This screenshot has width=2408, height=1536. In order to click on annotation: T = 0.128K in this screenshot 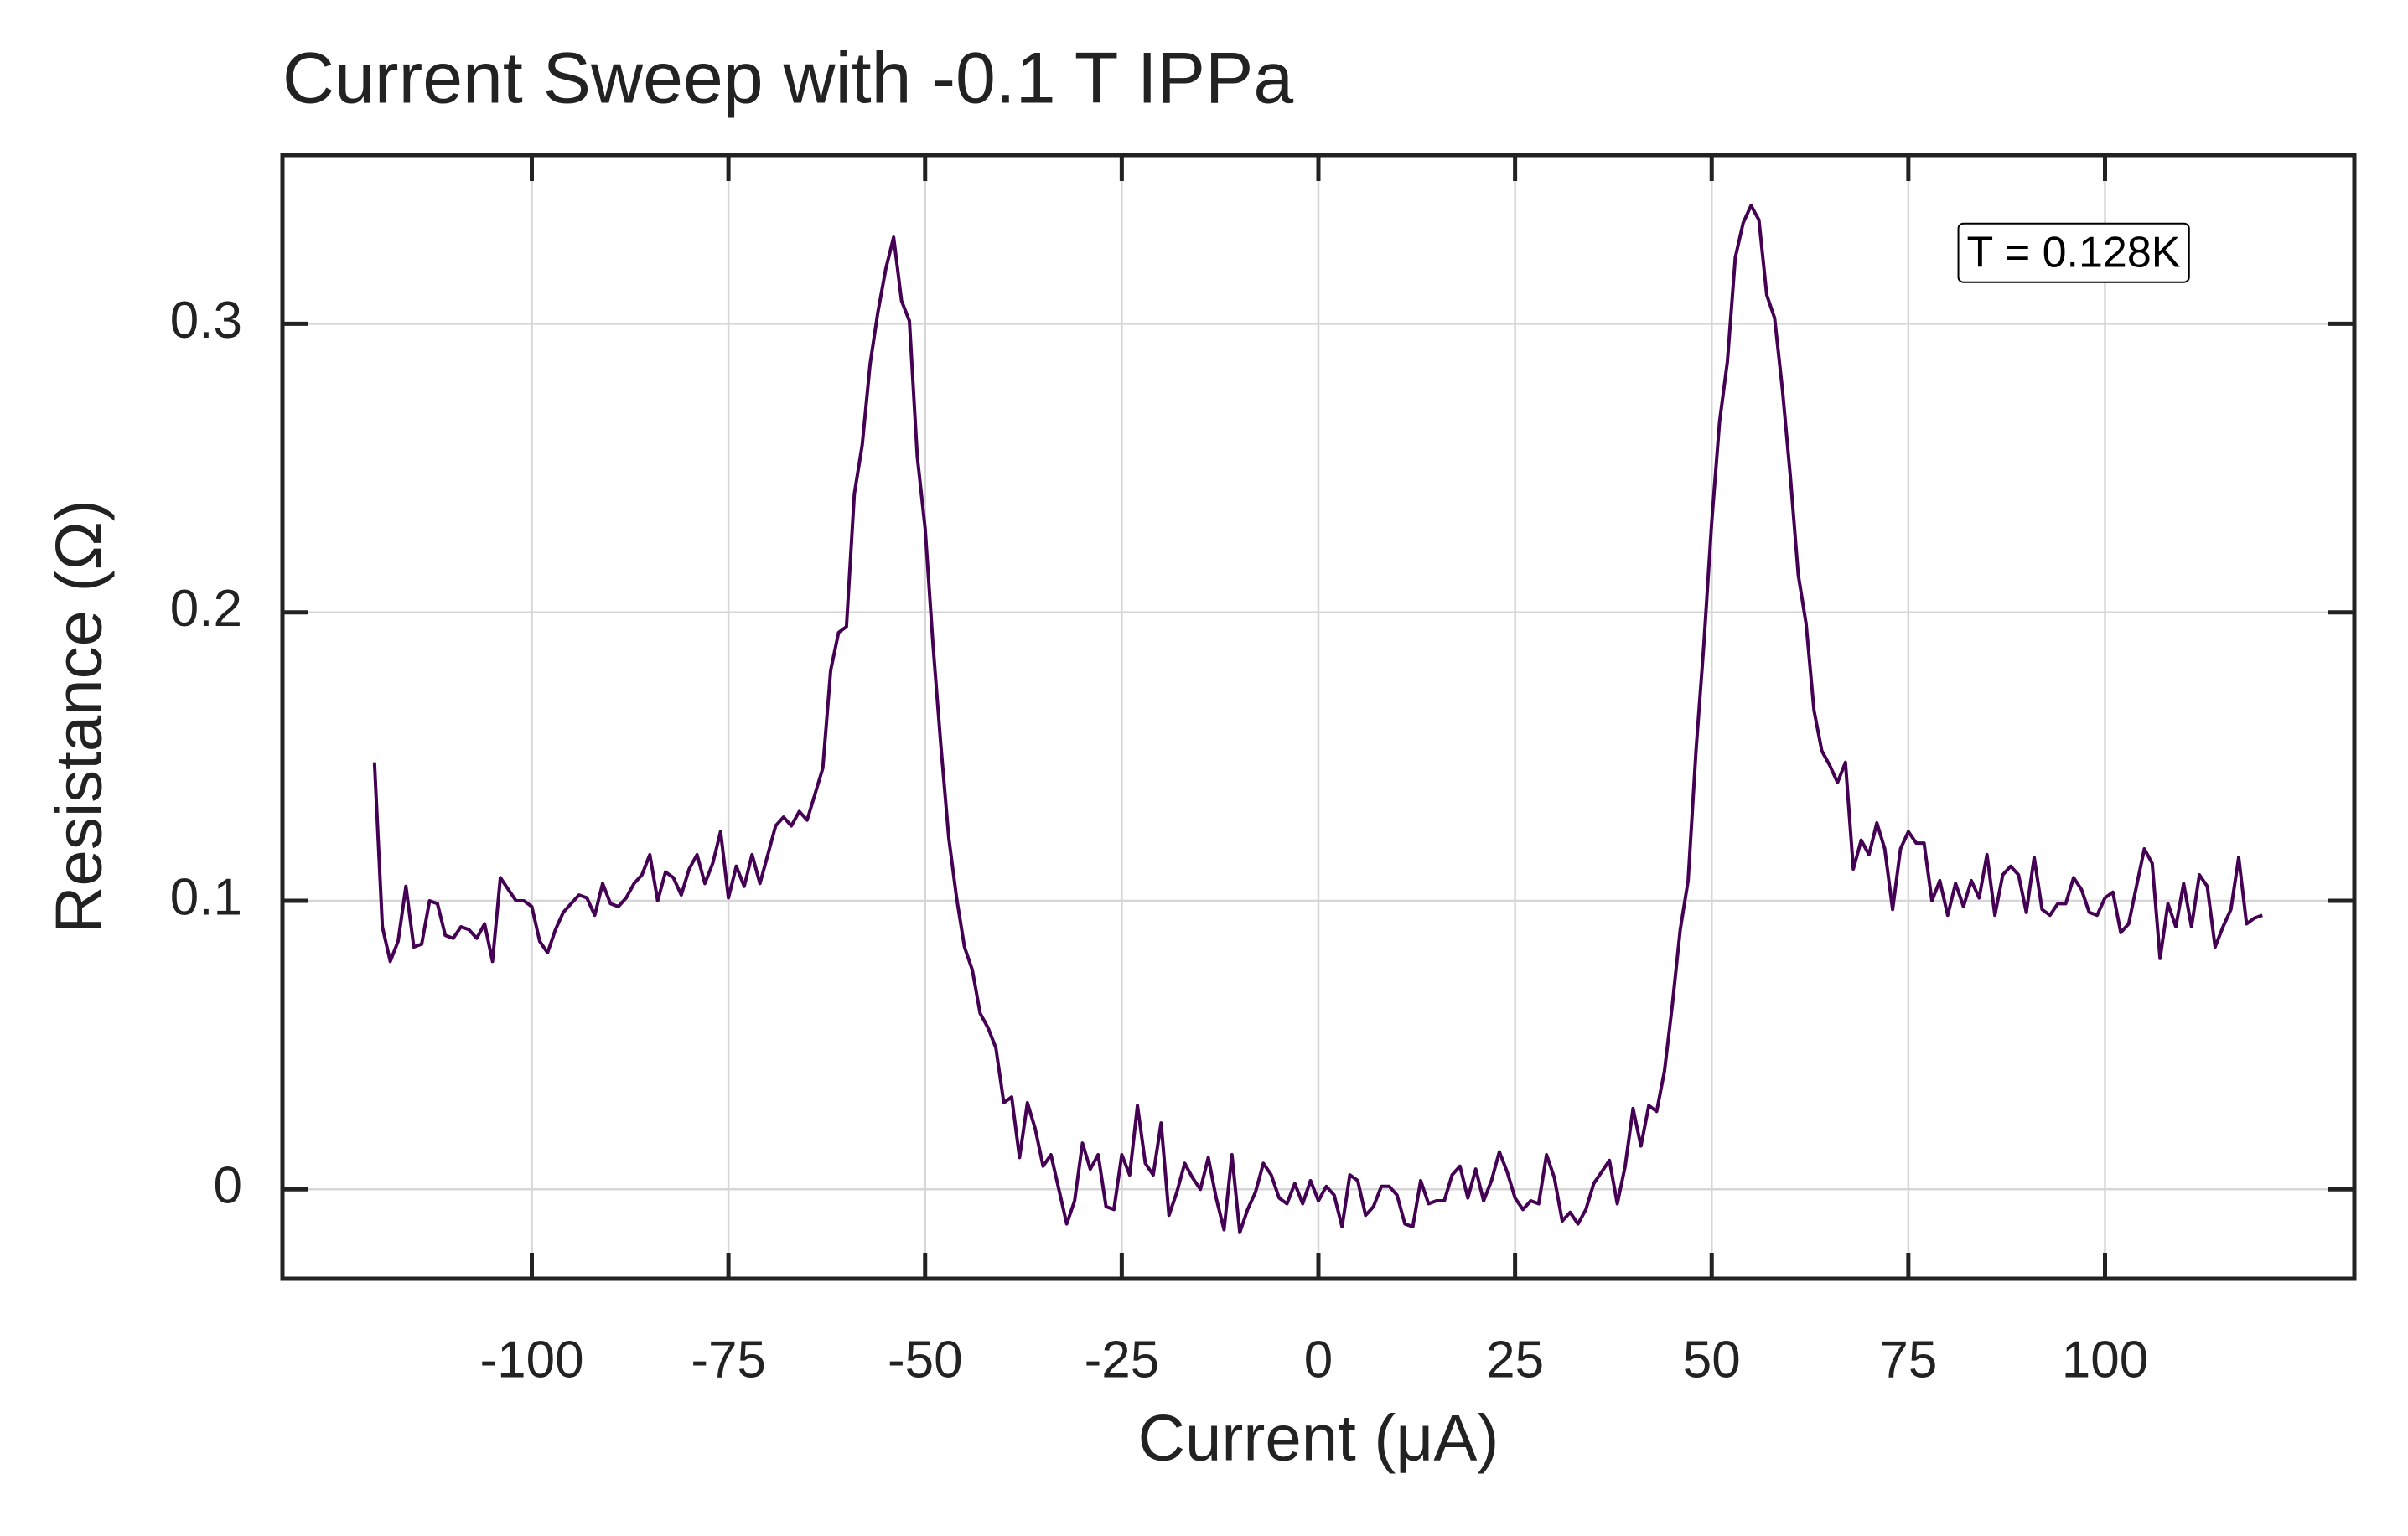, I will do `click(2074, 253)`.